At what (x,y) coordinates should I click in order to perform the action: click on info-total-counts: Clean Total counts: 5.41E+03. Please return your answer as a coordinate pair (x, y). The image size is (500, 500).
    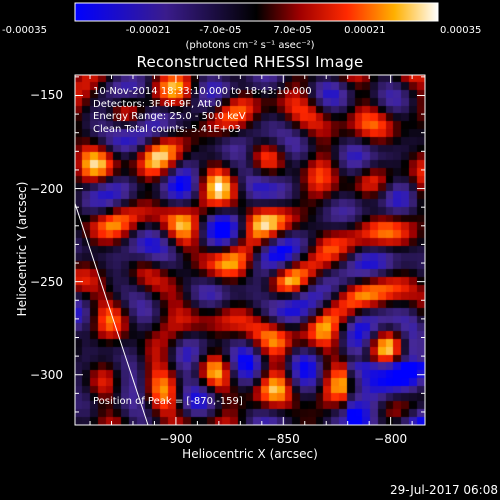
    Looking at the image, I should click on (167, 129).